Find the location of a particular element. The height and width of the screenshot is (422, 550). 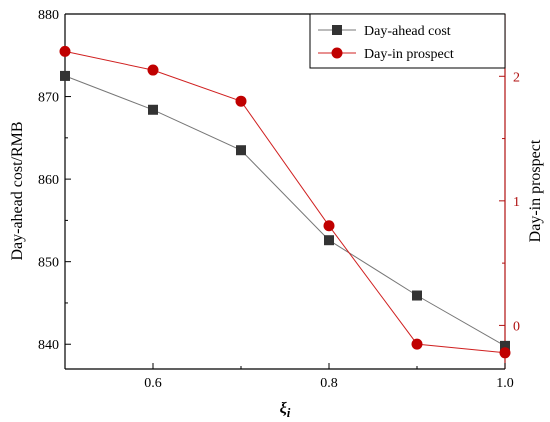

legend: Day-ahead cost Day-in prospect is located at coordinates (407, 41).